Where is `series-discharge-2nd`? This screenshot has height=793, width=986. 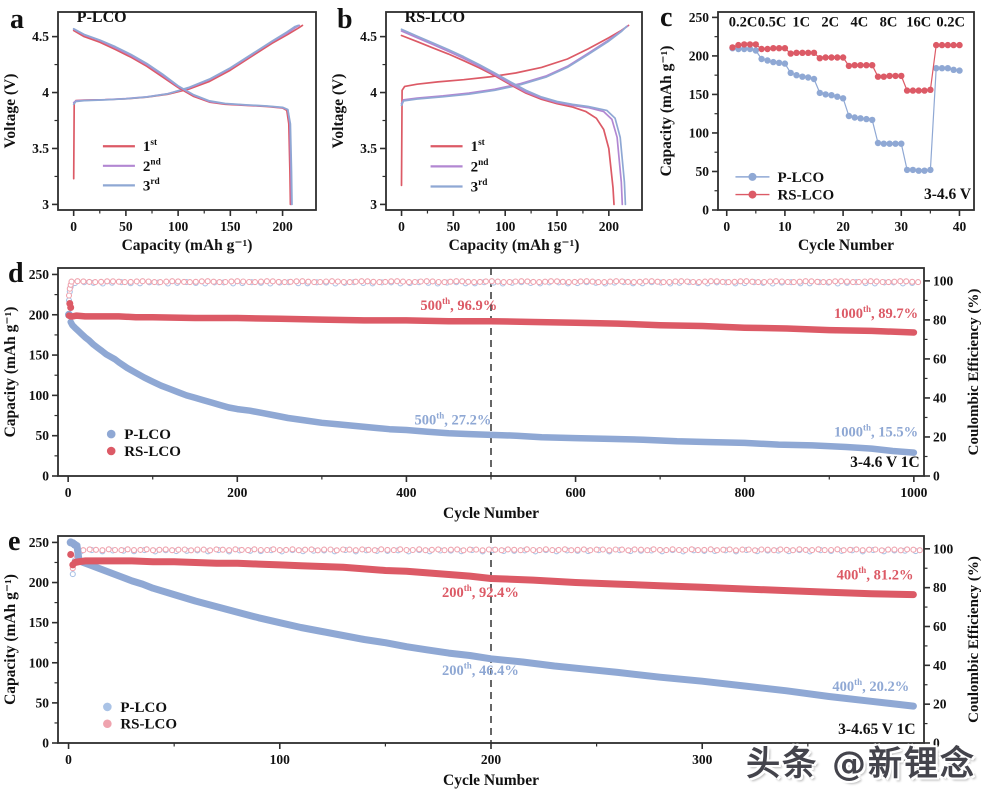
series-discharge-2nd is located at coordinates (182, 117).